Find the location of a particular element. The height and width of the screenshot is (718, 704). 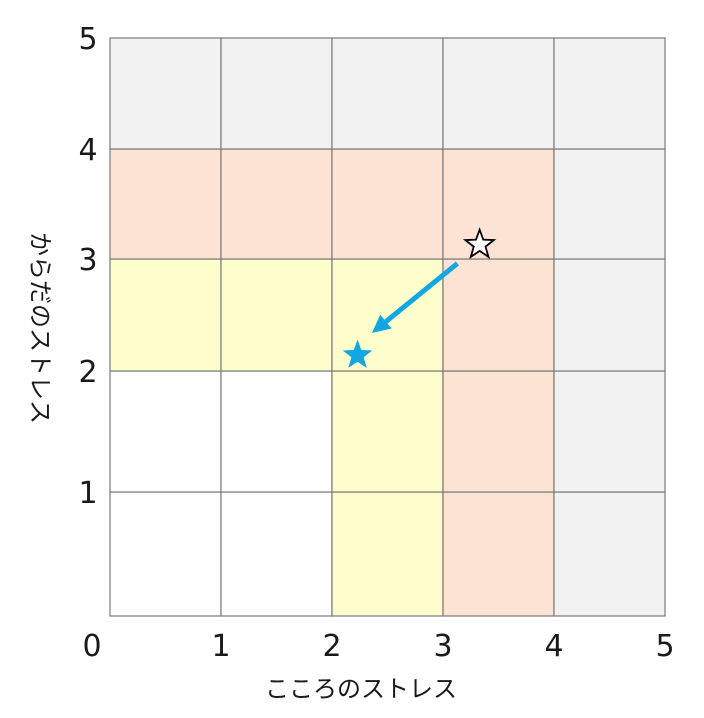

x-tick-label: 4 is located at coordinates (553, 646).